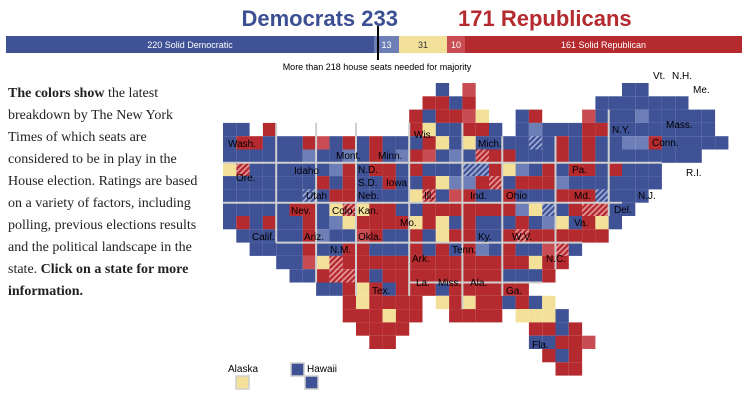  Describe the element at coordinates (367, 183) in the screenshot. I see `state-label-sd: S.D.` at that location.